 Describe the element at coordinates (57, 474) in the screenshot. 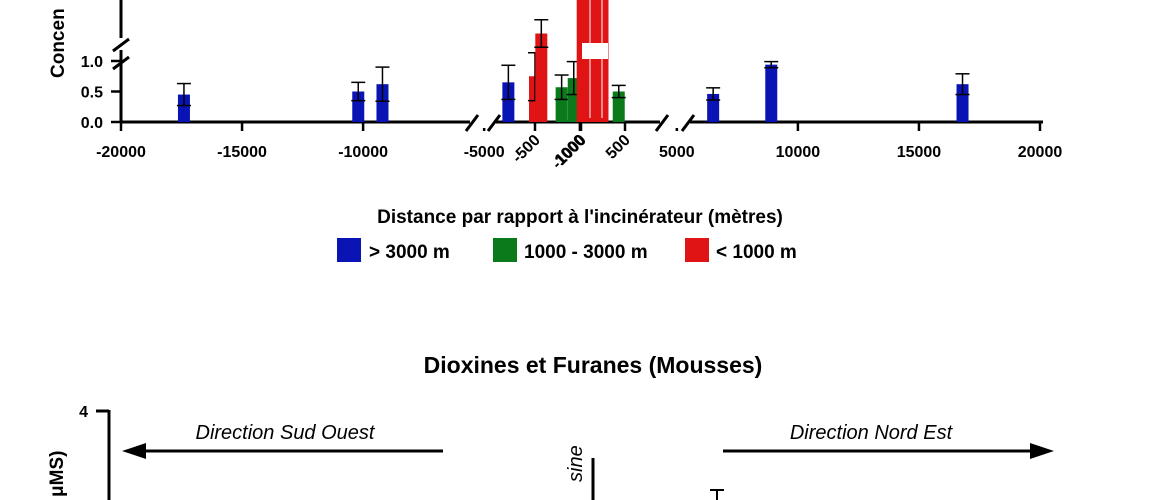

I see `lower-y-axis-label: μMS)` at that location.